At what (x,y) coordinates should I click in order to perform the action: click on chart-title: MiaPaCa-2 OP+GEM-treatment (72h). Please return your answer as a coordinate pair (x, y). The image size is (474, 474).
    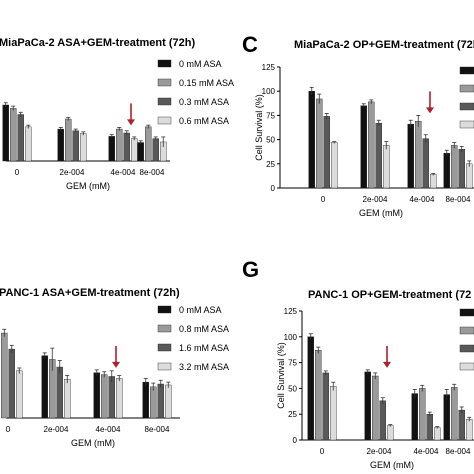
    Looking at the image, I should click on (384, 45).